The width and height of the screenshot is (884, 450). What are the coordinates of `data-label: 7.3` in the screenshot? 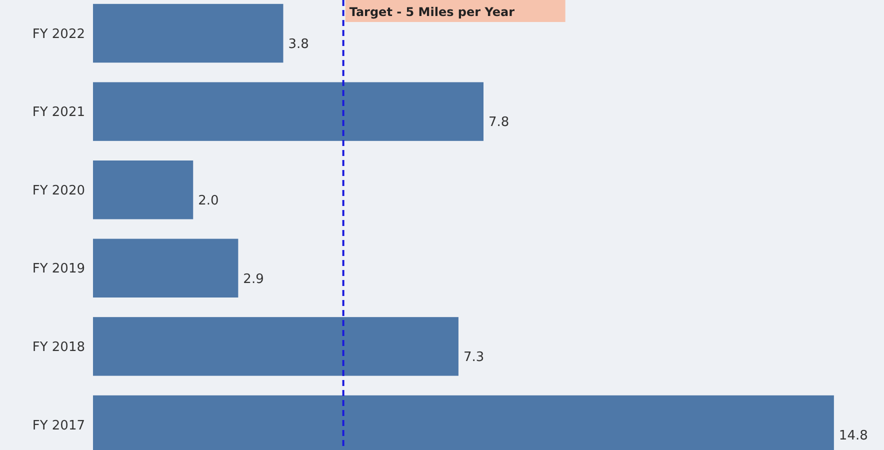 It's located at (473, 358).